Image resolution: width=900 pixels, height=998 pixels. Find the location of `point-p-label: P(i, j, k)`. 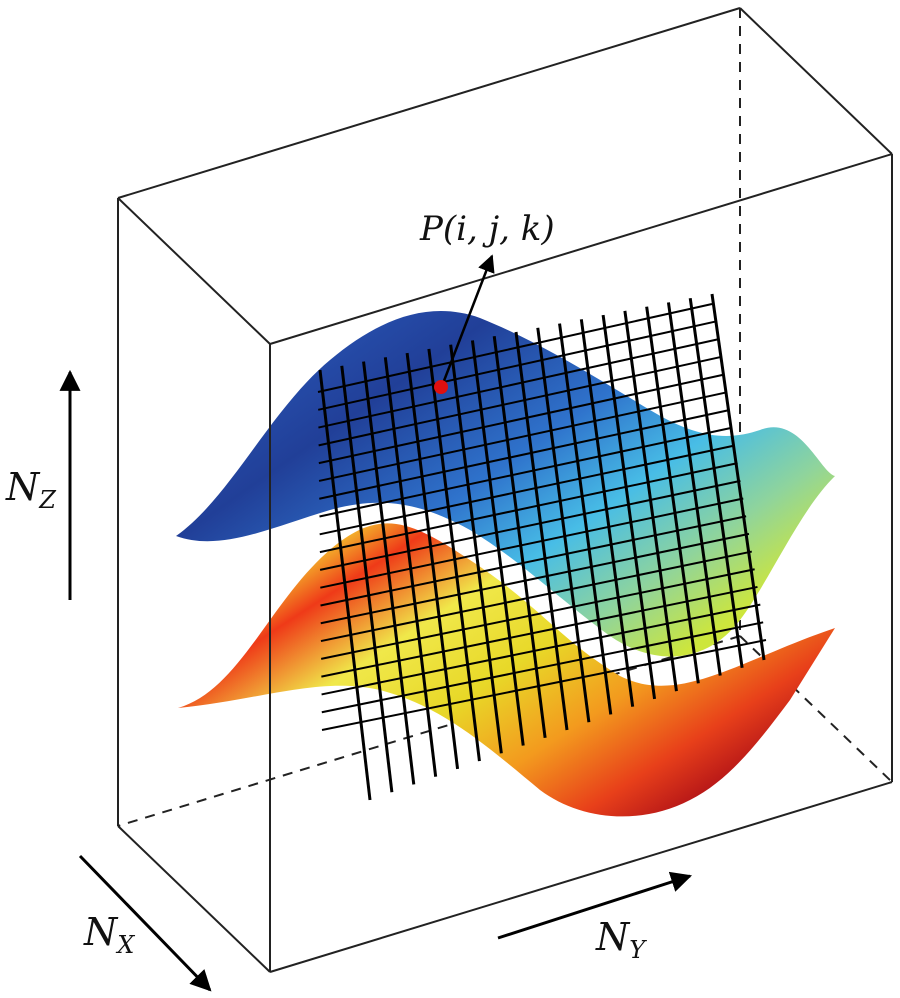

point-p-label: P(i, j, k) is located at coordinates (487, 229).